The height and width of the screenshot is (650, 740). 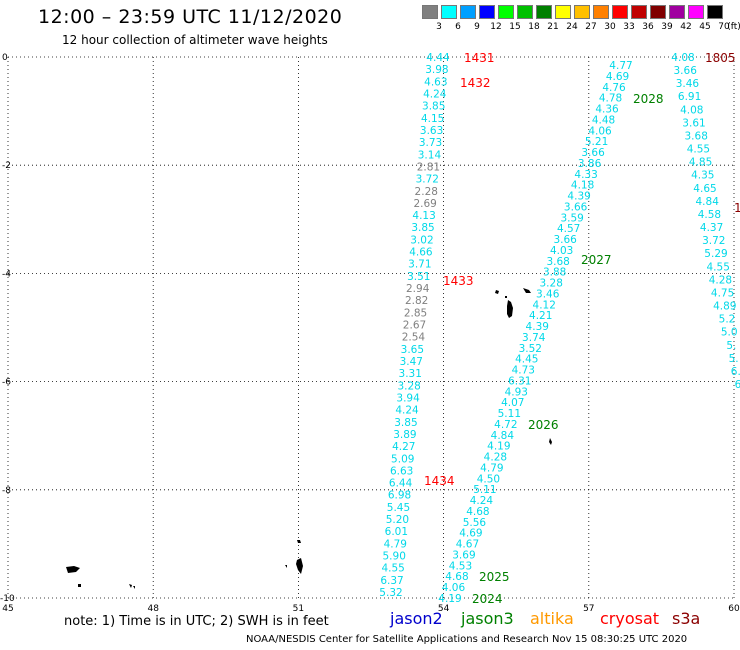 I want to click on swh-value: 3.31, so click(x=410, y=374).